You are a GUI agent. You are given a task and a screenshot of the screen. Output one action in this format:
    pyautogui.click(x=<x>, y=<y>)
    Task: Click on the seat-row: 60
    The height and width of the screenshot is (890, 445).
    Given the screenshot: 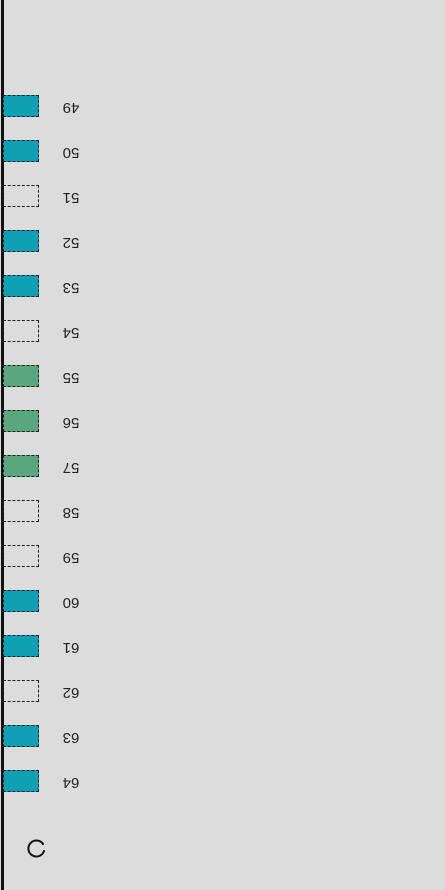 What is the action you would take?
    pyautogui.click(x=53, y=602)
    